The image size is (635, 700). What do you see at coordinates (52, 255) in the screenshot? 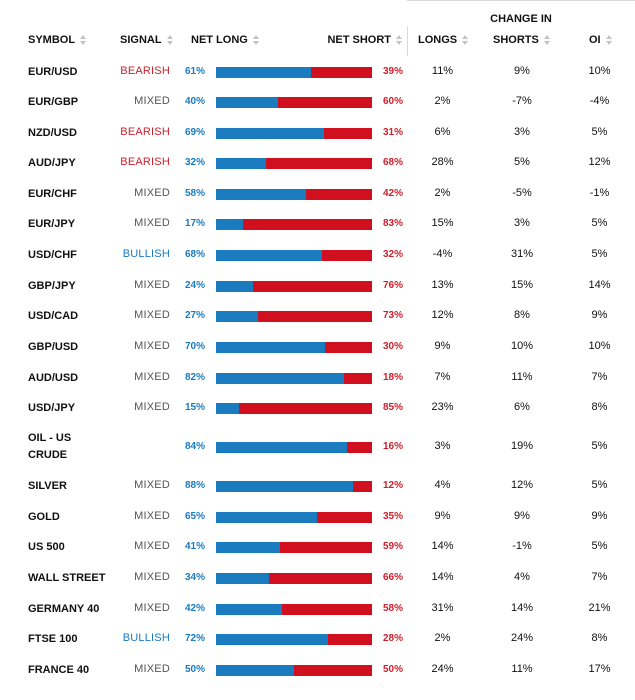
I see `row-symbol: USD/CHF` at bounding box center [52, 255].